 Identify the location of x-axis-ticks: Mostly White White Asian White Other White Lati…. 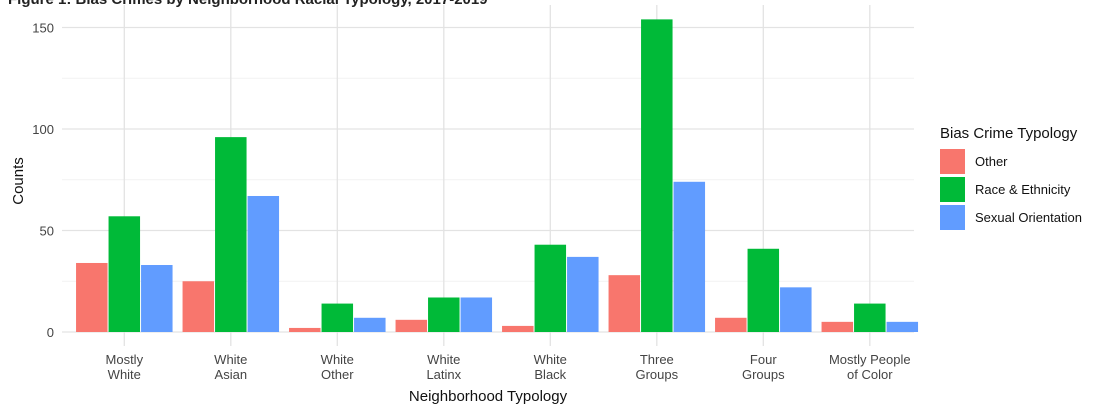
(508, 367).